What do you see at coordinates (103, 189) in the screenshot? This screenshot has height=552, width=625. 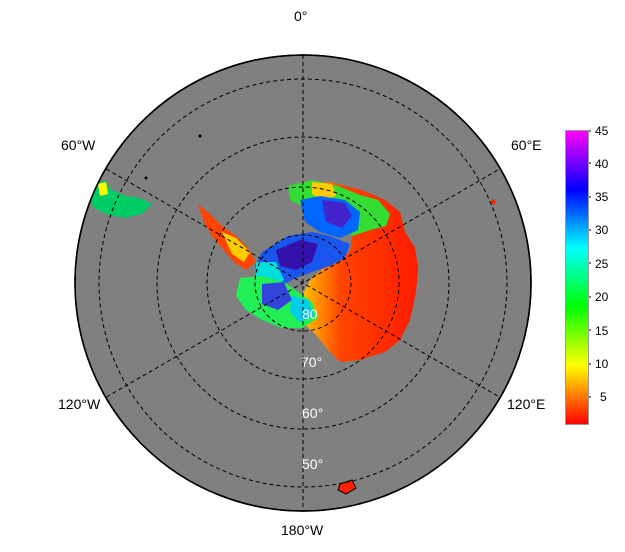 I see `south-america-yellow` at bounding box center [103, 189].